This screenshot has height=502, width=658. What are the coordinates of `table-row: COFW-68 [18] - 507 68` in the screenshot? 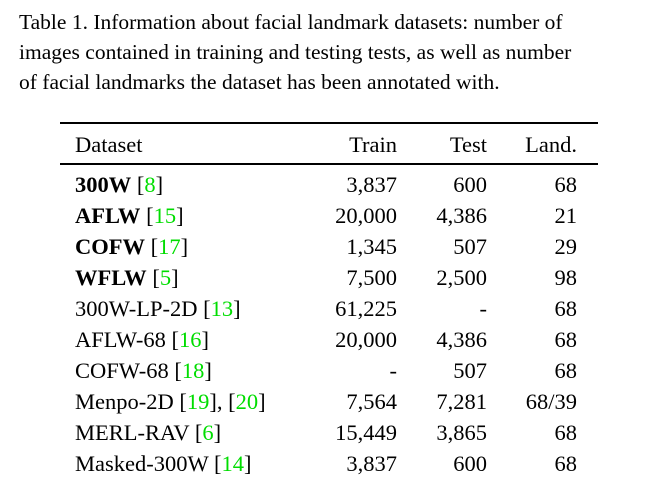 It's located at (329, 371).